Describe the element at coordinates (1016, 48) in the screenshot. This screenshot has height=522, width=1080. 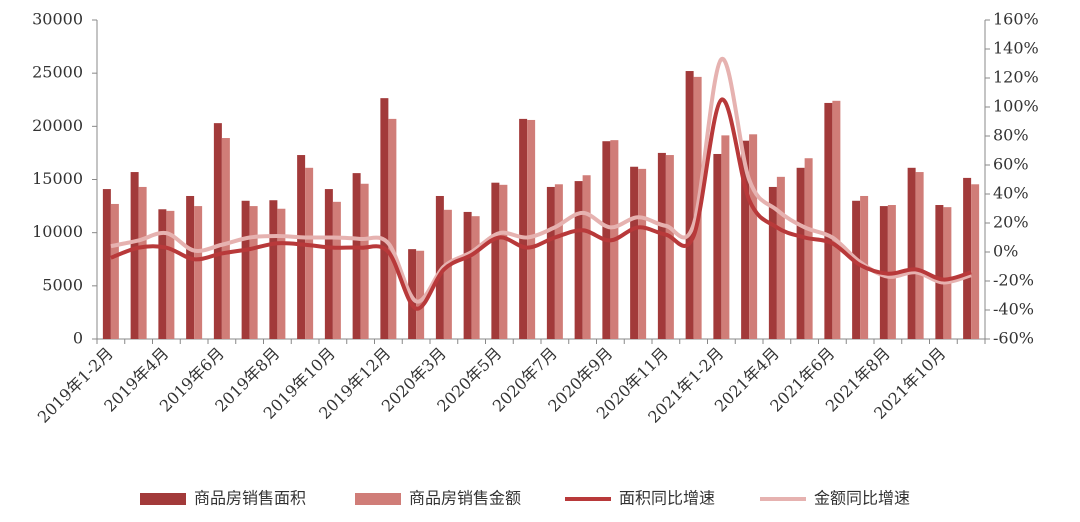
I see `y2-tick-label: 140%` at that location.